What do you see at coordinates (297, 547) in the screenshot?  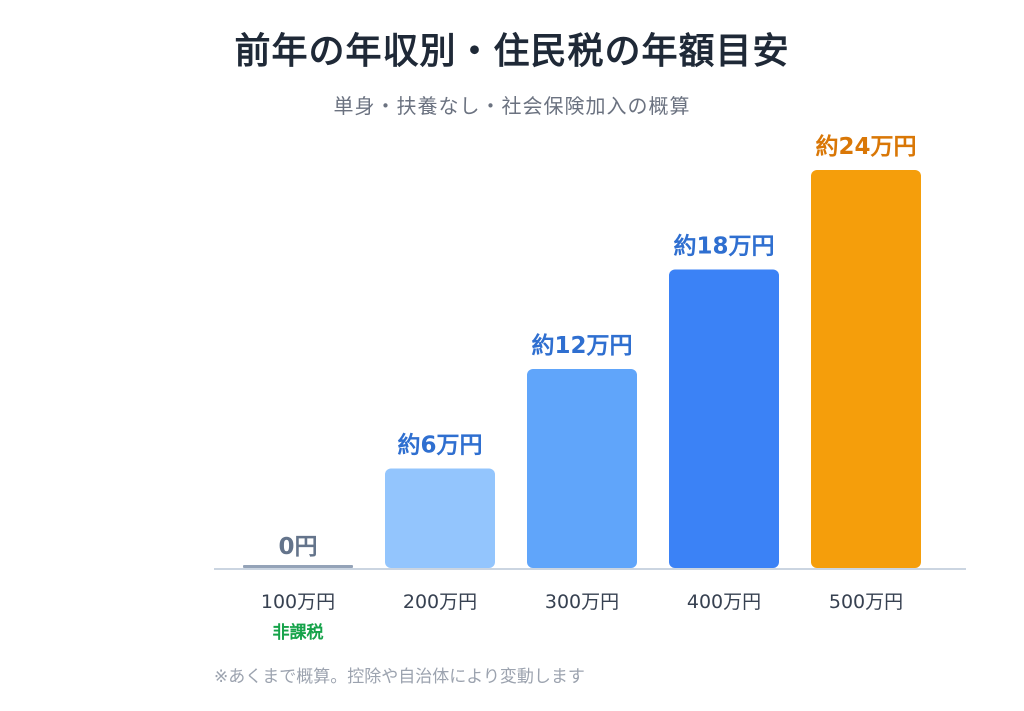 I see `bar-value-label-1: 0円` at bounding box center [297, 547].